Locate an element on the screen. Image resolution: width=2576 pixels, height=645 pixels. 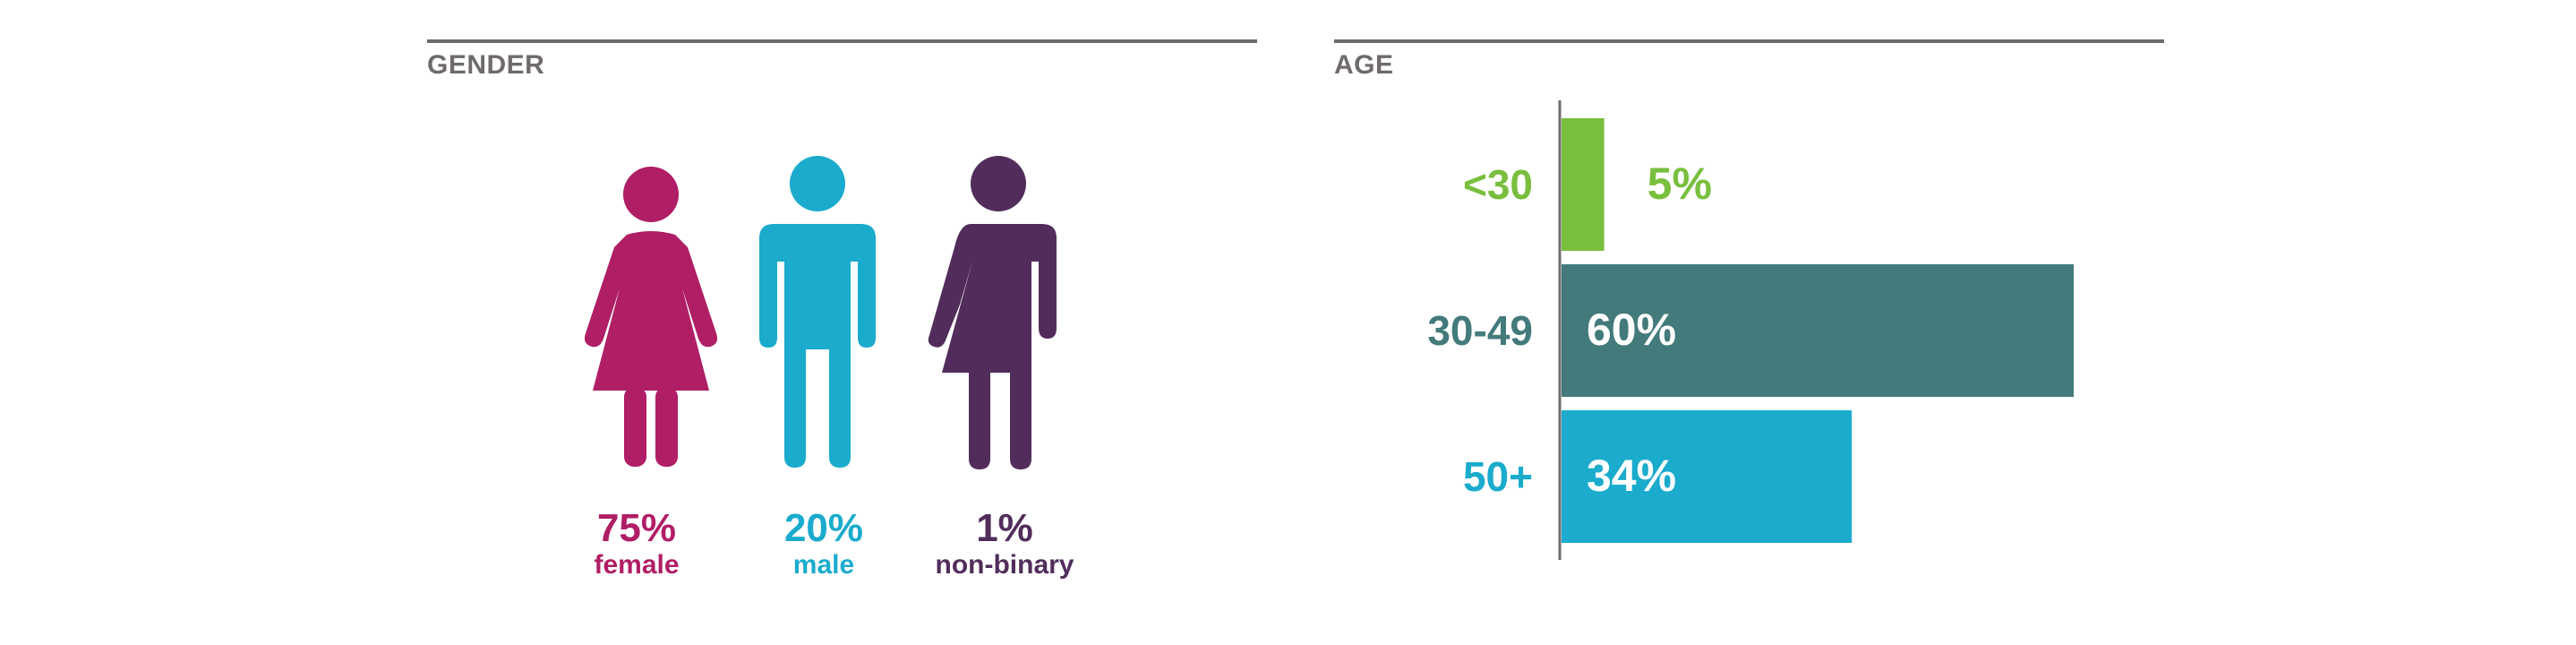
non-binary-figure-icon is located at coordinates (992, 312).